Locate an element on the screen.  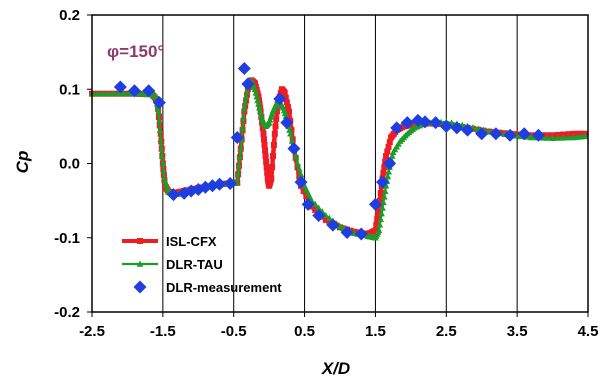
legend-label: DLR-TAU is located at coordinates (194, 264).